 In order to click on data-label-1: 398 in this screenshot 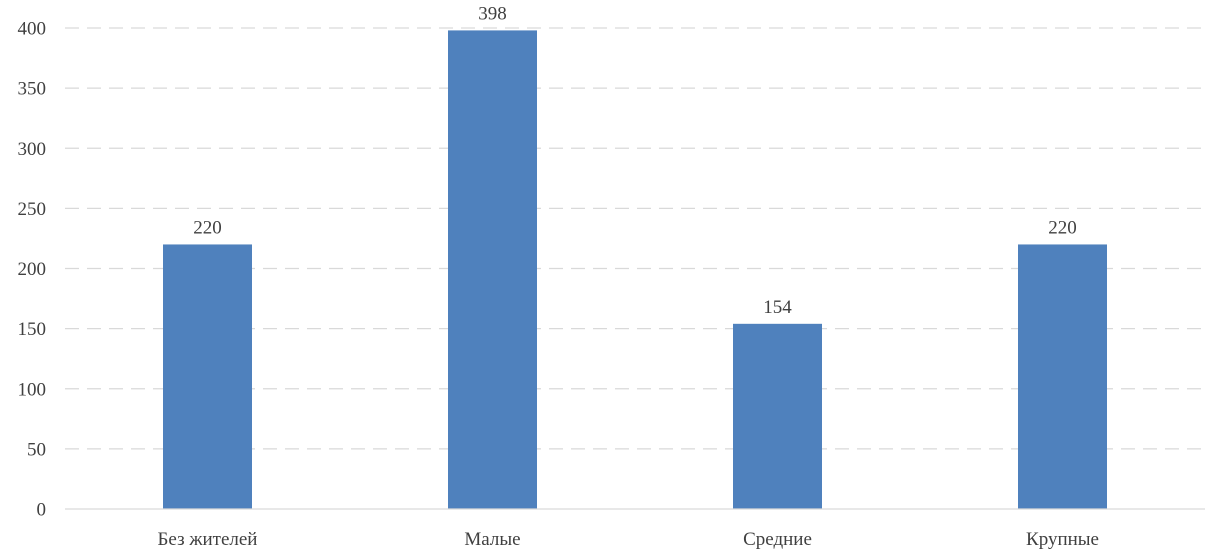, I will do `click(492, 13)`.